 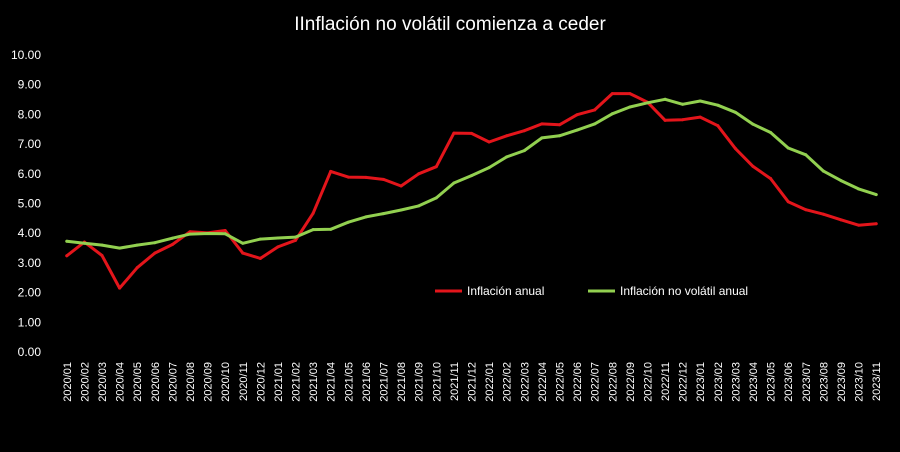 What do you see at coordinates (30, 174) in the screenshot?
I see `y-tick-label: 6.00` at bounding box center [30, 174].